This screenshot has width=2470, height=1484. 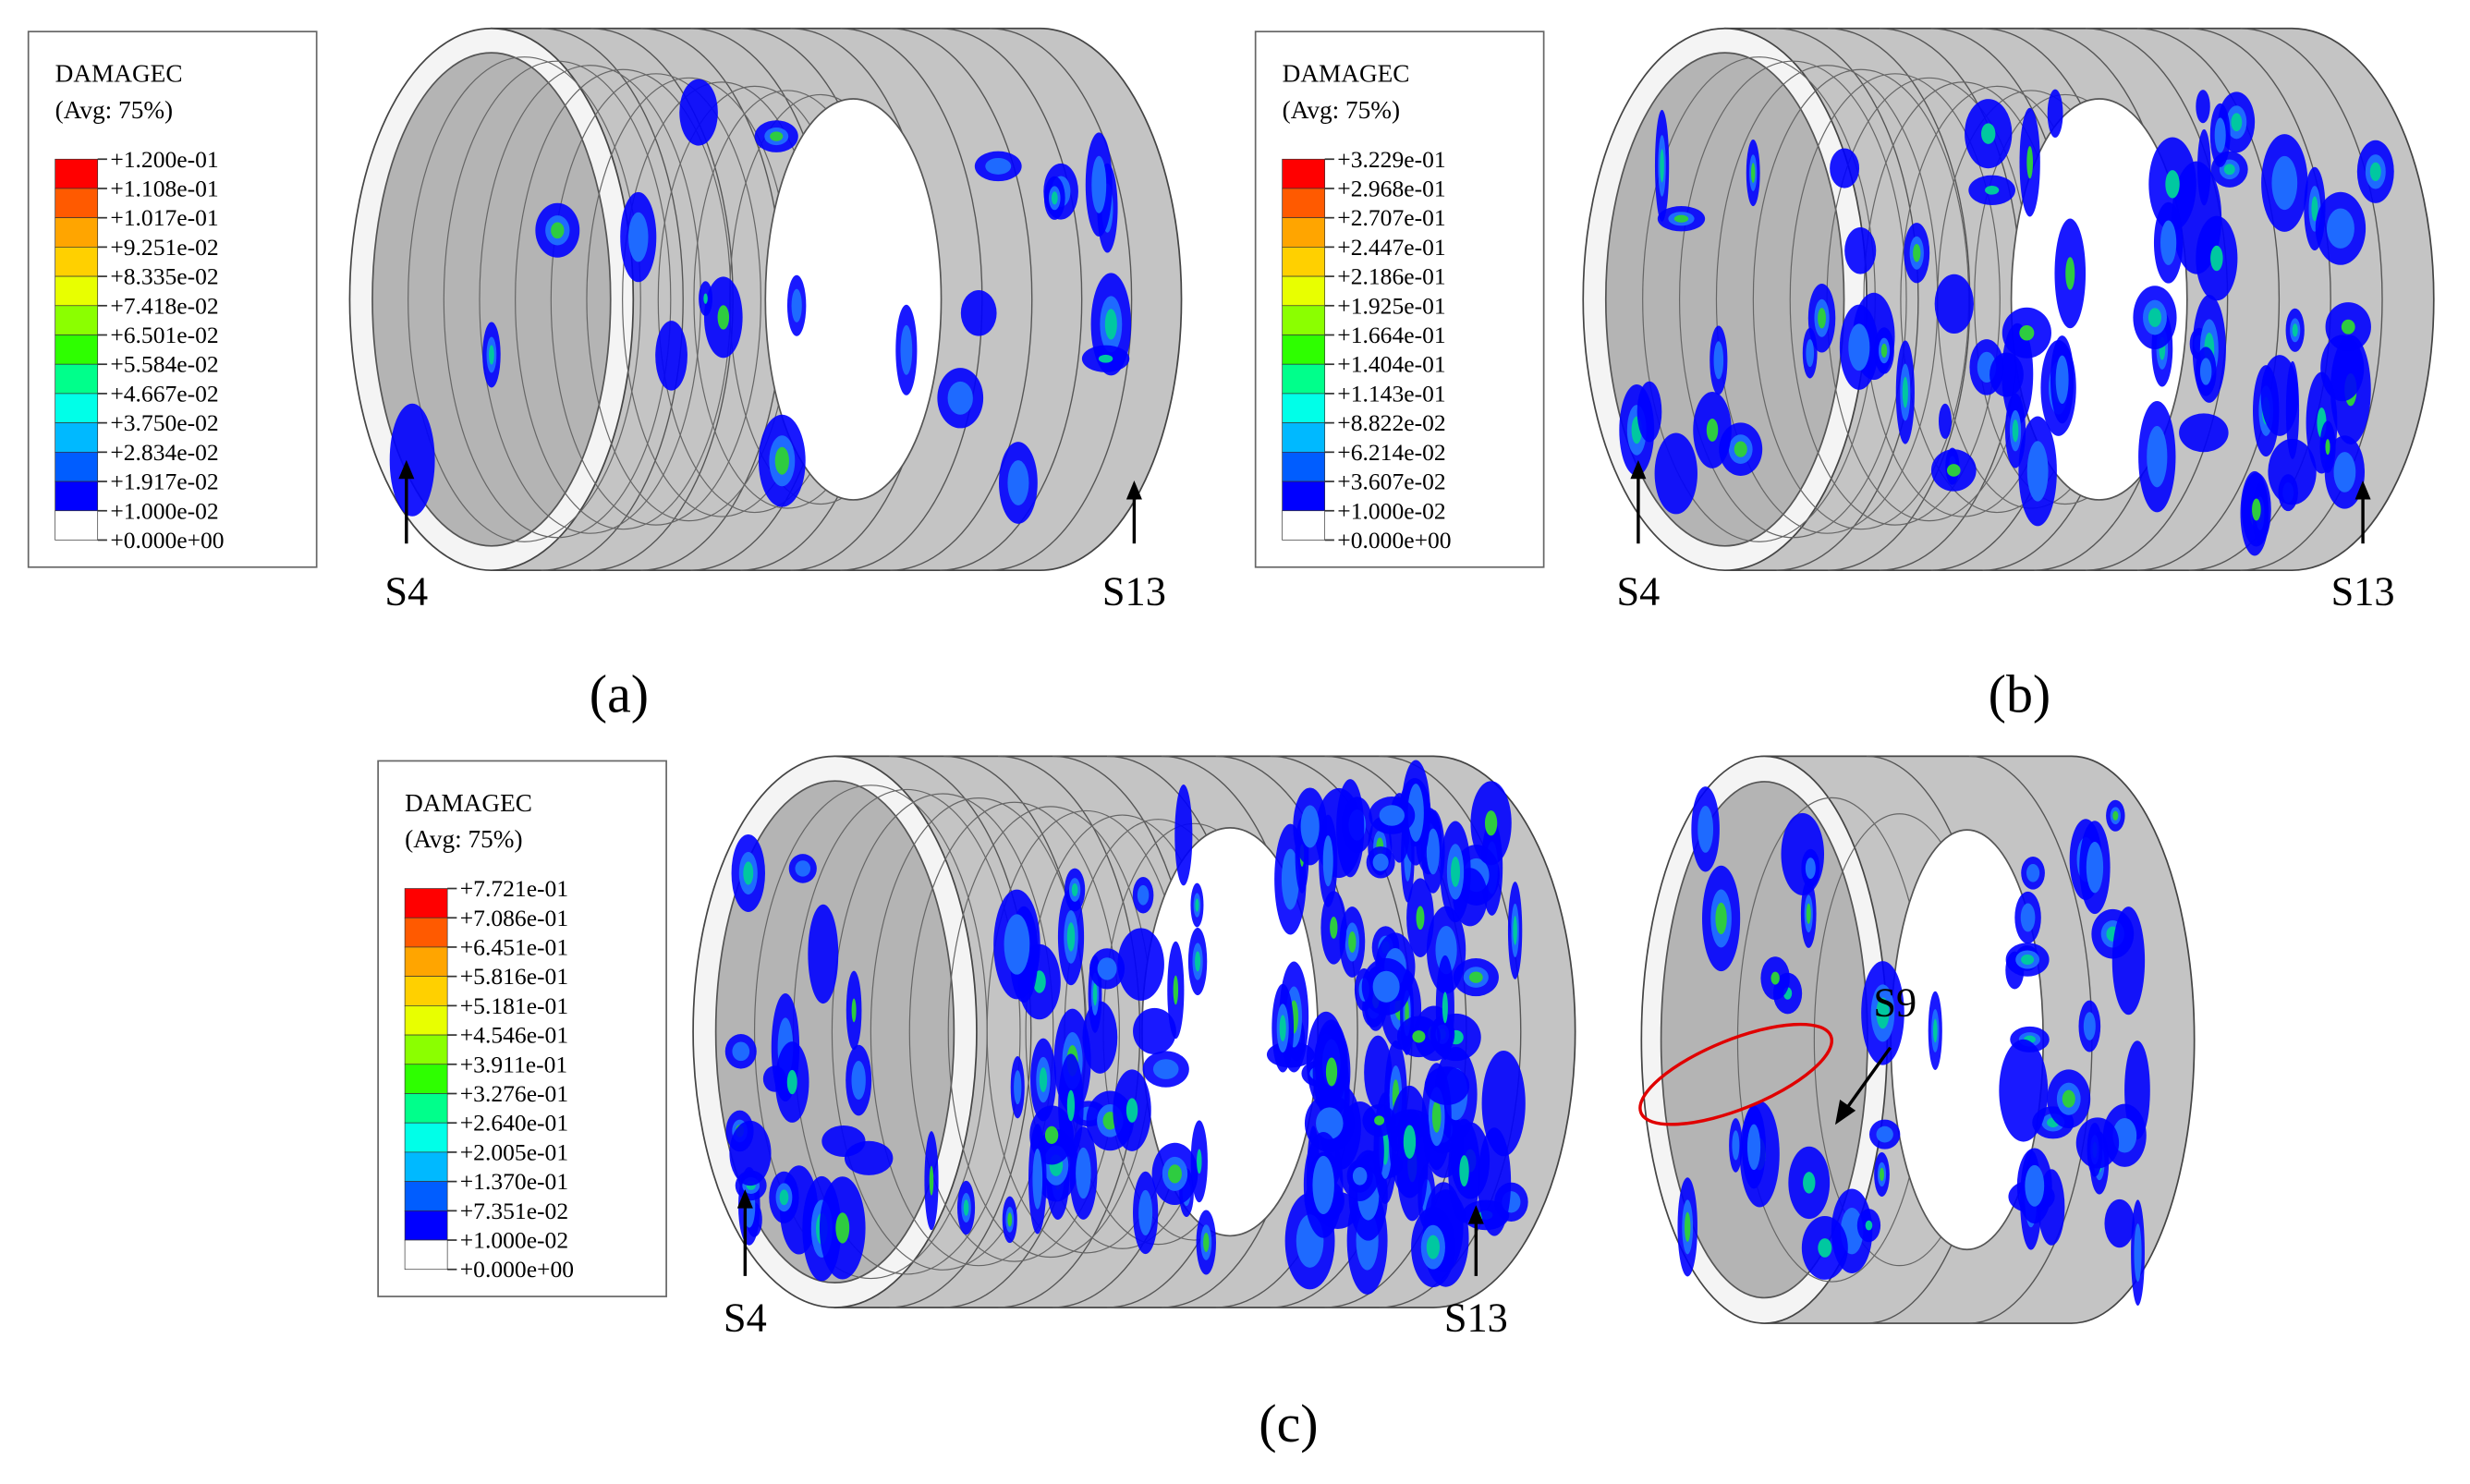 What do you see at coordinates (1391, 188) in the screenshot?
I see `legend-label: +2.968e-01` at bounding box center [1391, 188].